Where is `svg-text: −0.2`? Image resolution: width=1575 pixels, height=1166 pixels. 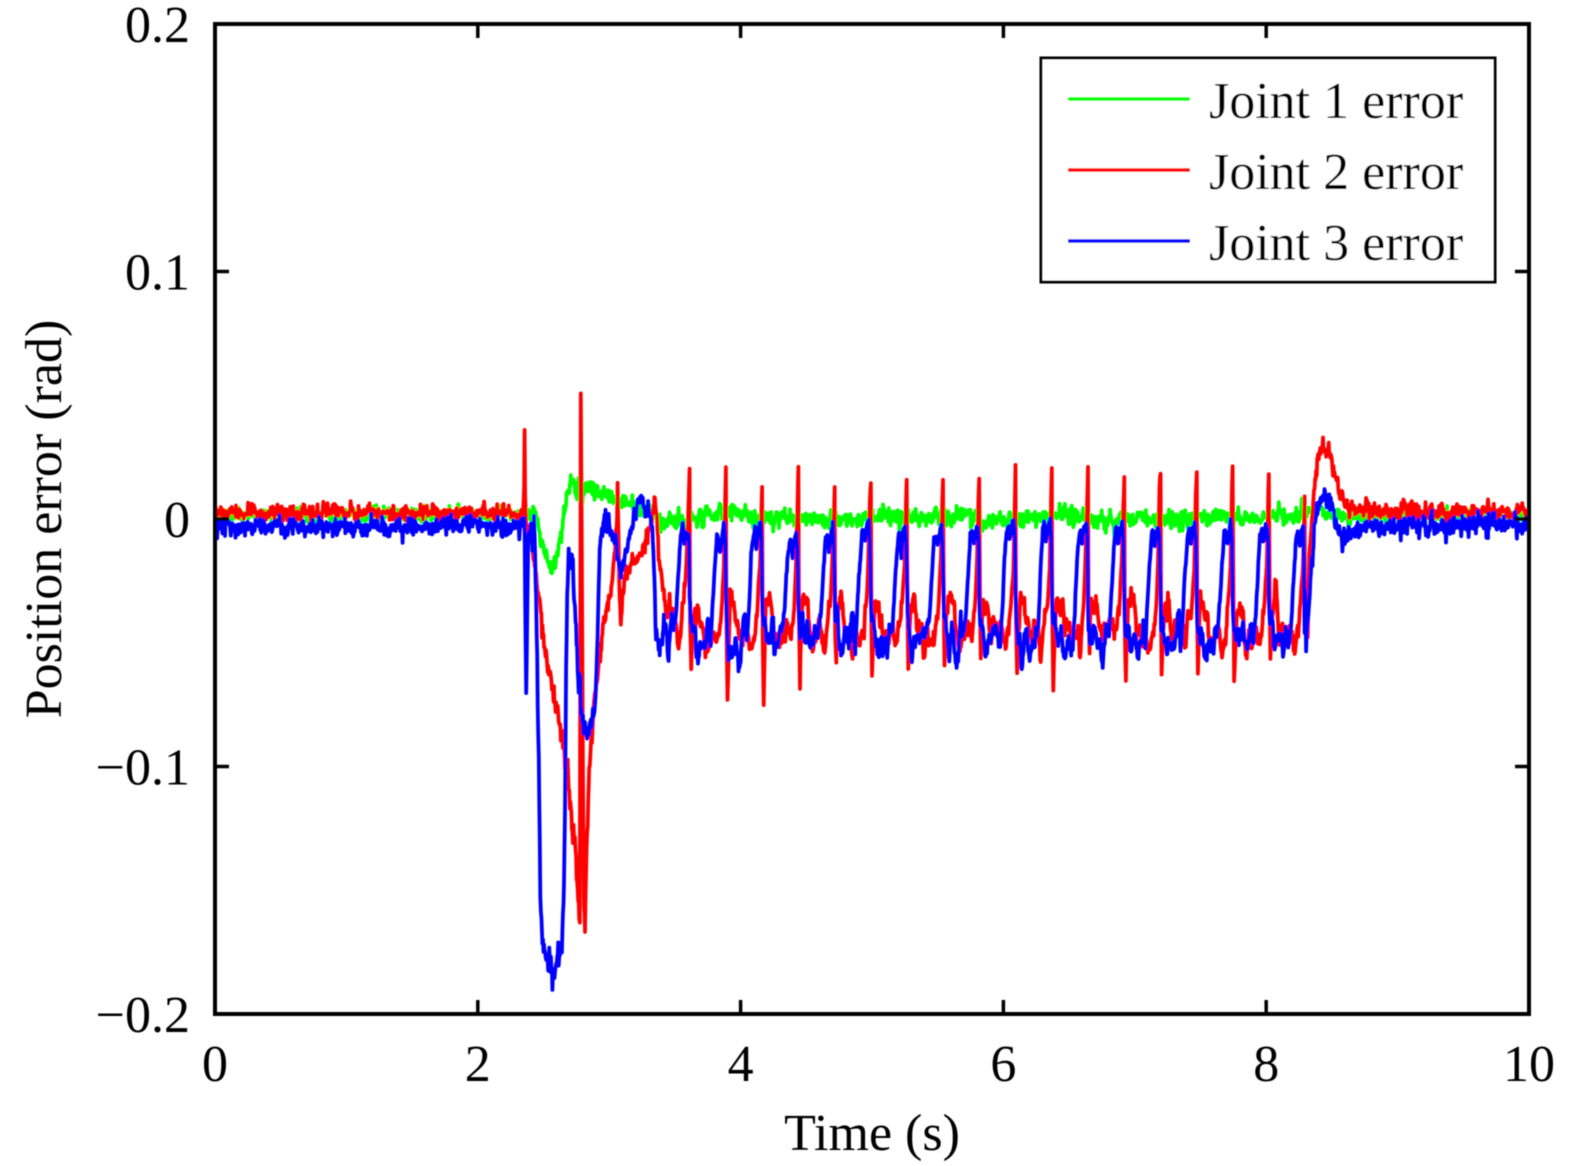
svg-text: −0.2 is located at coordinates (143, 1015).